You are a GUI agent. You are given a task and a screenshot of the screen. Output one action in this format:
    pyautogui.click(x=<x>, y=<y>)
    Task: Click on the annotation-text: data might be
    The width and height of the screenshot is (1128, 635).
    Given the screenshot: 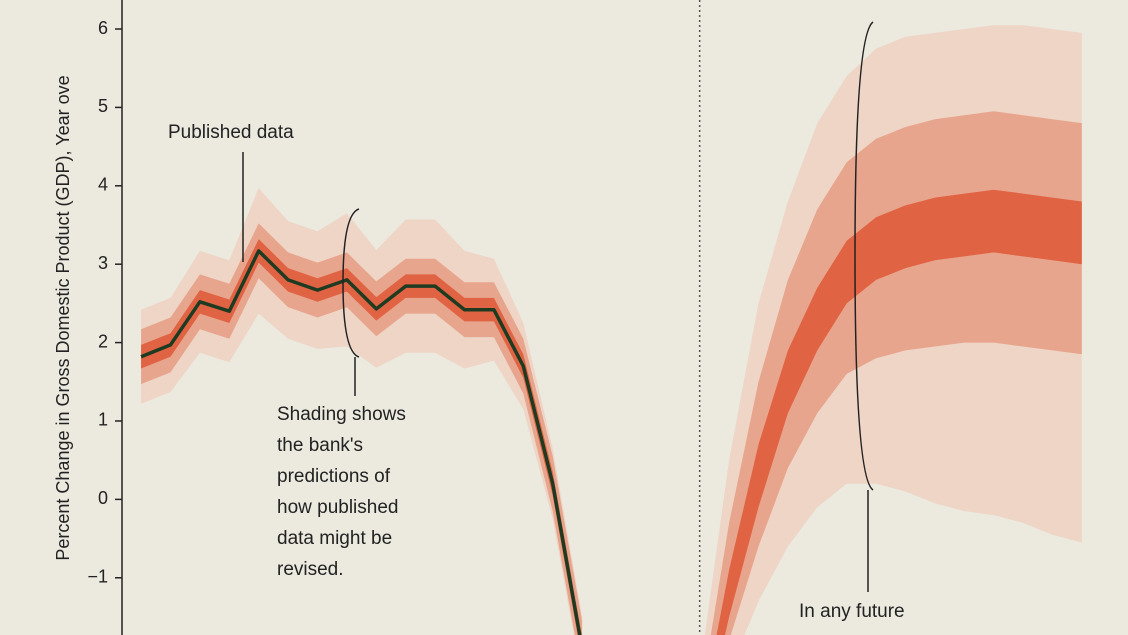 What is the action you would take?
    pyautogui.click(x=334, y=538)
    